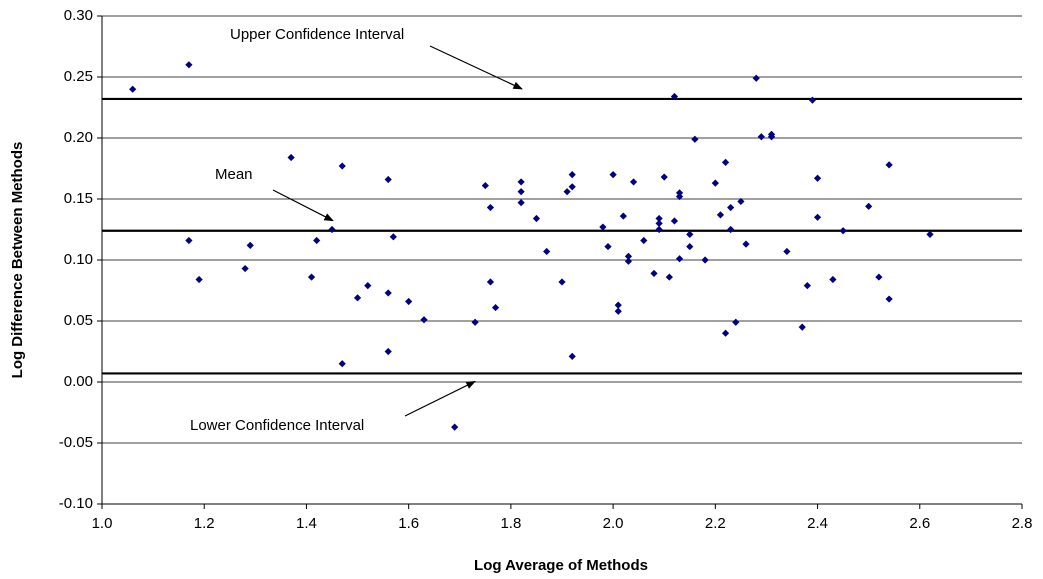 The image size is (1043, 579). What do you see at coordinates (78, 76) in the screenshot?
I see `y-tick-label: 0.25` at bounding box center [78, 76].